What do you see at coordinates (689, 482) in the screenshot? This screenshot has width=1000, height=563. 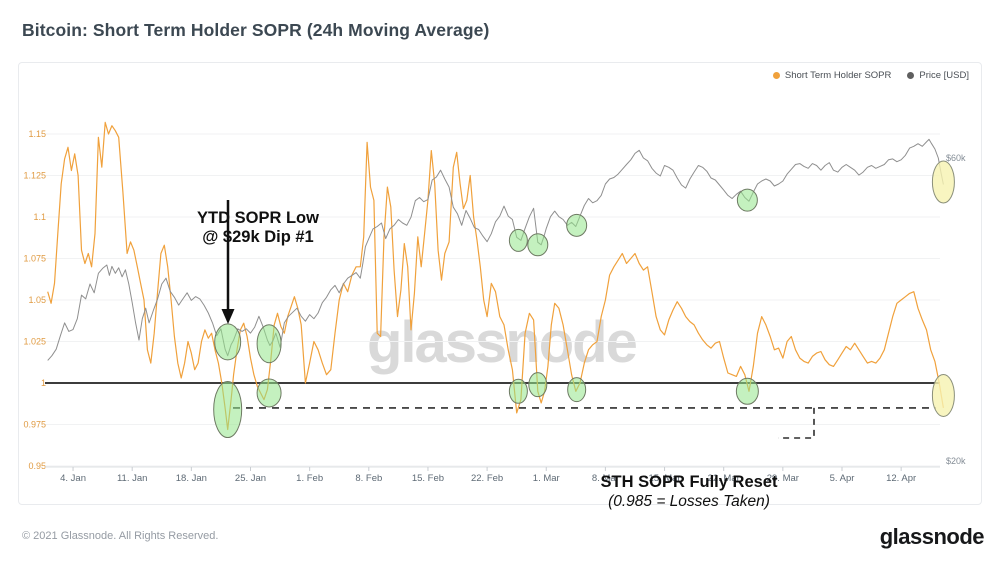 I see `annotation-reset-line1: STH SOPR Fully Reset` at bounding box center [689, 482].